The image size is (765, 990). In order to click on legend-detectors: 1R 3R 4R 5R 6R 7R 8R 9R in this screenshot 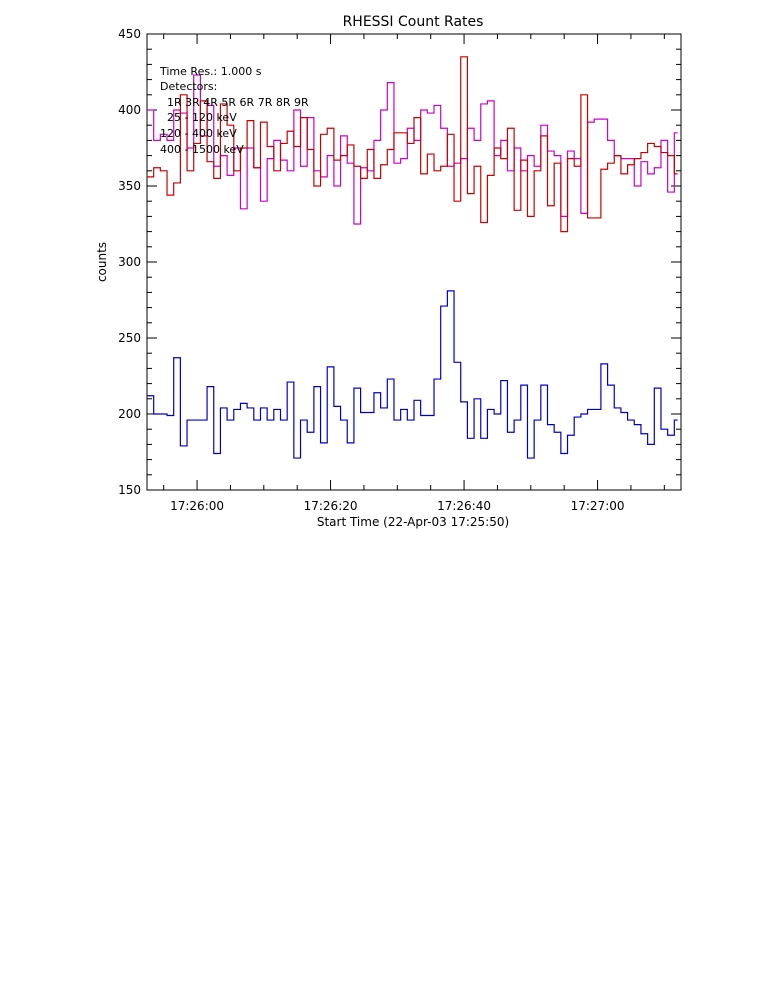, I will do `click(238, 102)`.